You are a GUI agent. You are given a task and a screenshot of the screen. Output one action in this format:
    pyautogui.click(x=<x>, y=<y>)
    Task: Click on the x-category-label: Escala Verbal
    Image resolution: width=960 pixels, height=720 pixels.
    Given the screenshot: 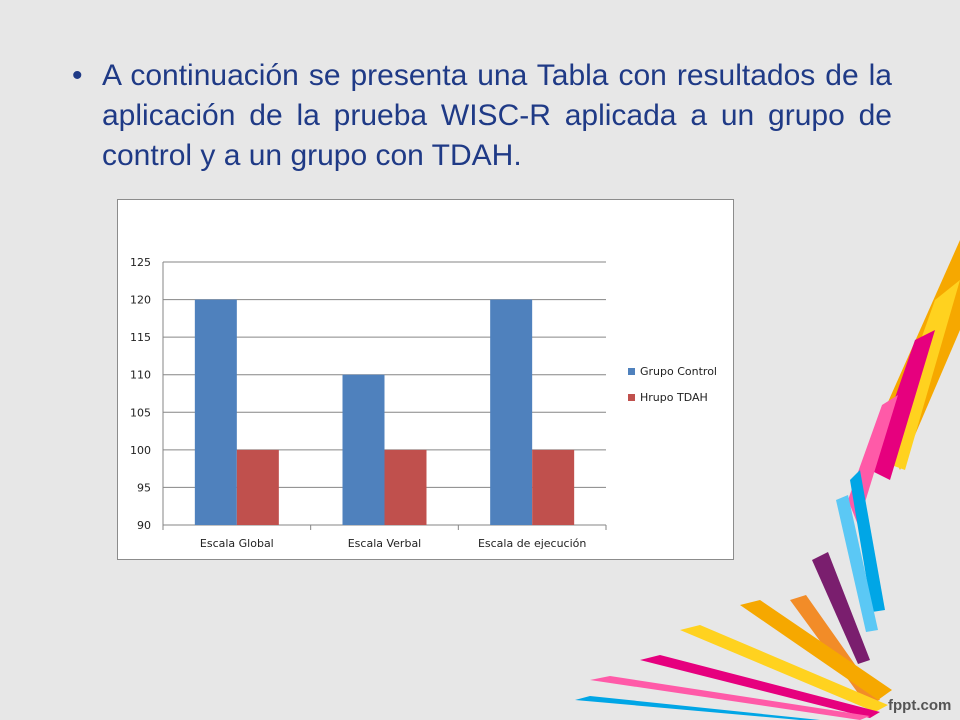 What is the action you would take?
    pyautogui.click(x=385, y=543)
    